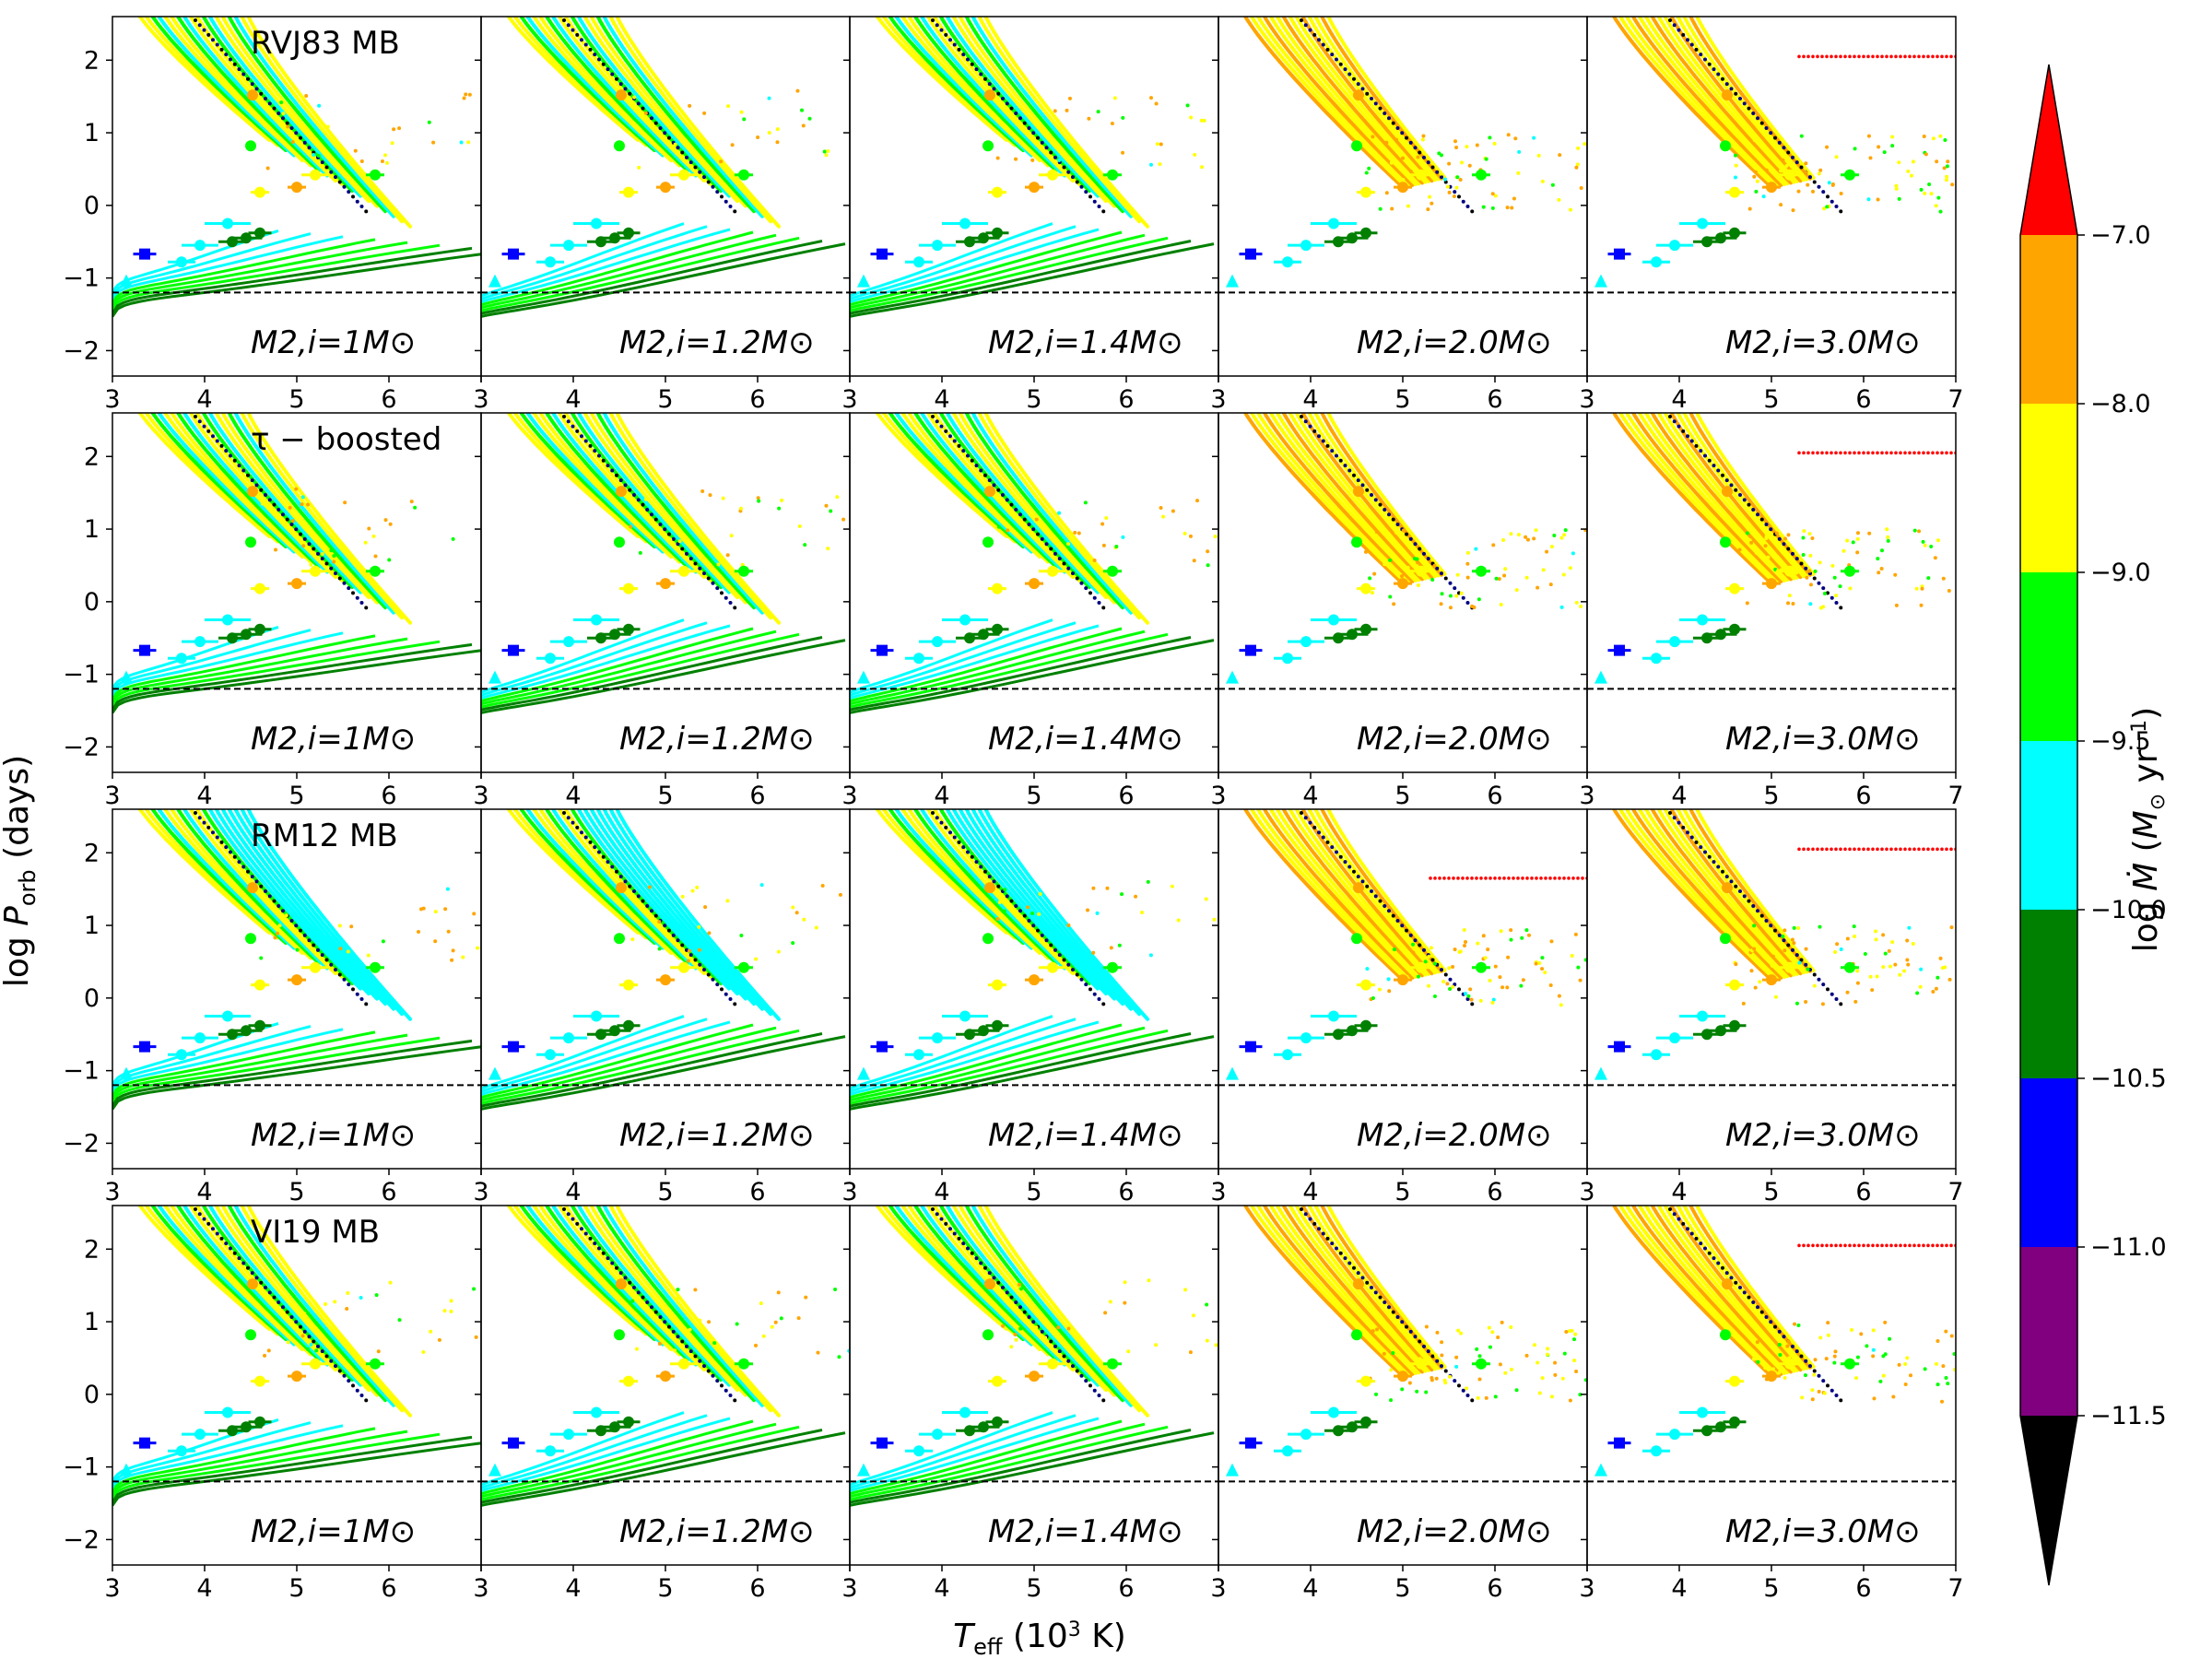  Describe the element at coordinates (2048, 1500) in the screenshot. I see `colorbar-extension-bottom` at that location.